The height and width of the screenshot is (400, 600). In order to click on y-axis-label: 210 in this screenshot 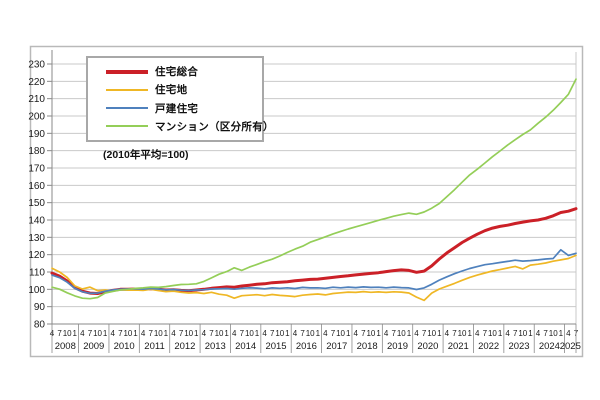, I will do `click(36, 99)`.